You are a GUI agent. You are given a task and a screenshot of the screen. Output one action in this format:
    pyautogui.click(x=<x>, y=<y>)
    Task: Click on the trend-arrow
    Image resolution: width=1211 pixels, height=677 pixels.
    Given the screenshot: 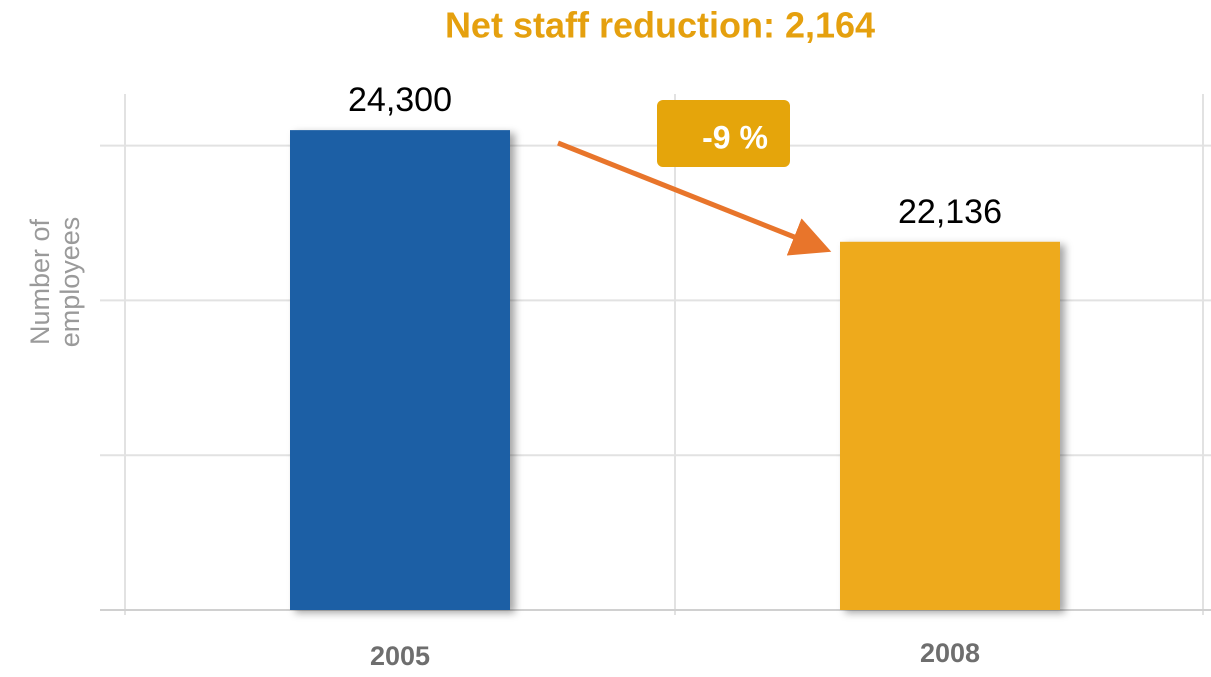 What is the action you would take?
    pyautogui.click(x=694, y=198)
    